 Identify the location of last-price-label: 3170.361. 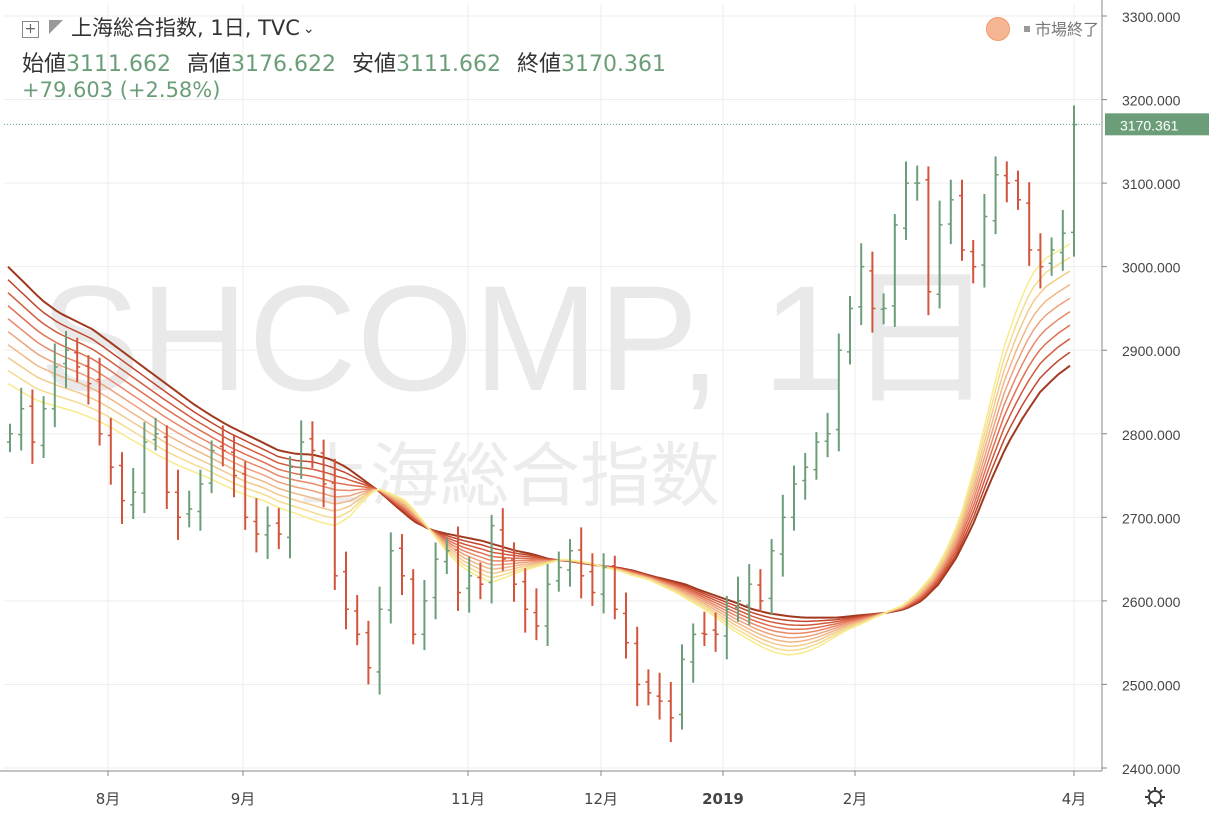
(1149, 125).